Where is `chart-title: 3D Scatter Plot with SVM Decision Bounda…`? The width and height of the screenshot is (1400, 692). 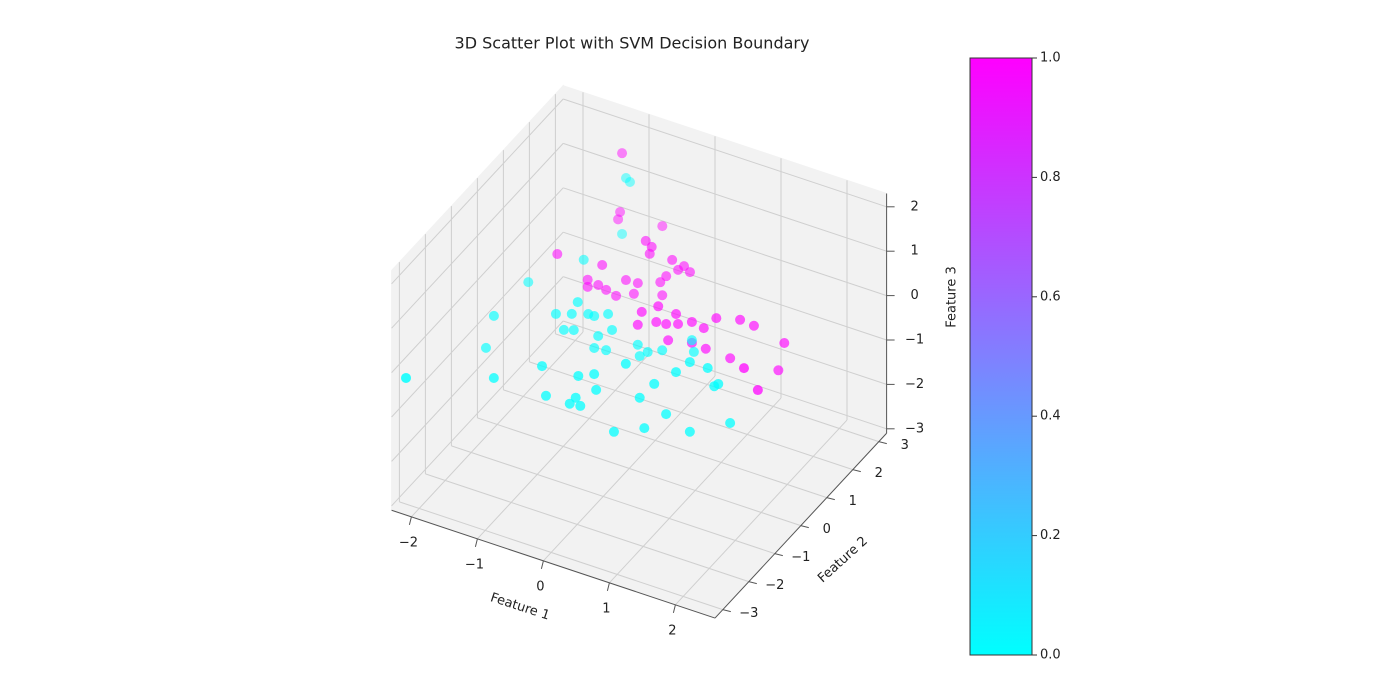 chart-title: 3D Scatter Plot with SVM Decision Bounda… is located at coordinates (632, 43).